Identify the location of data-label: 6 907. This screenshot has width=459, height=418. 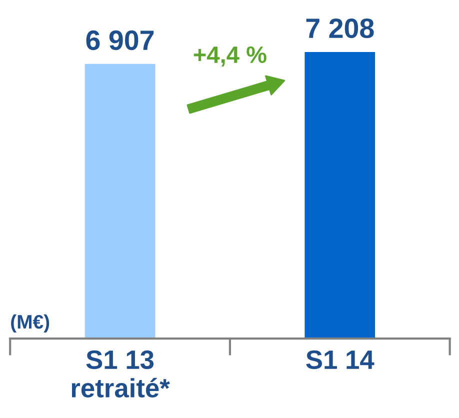
(120, 40).